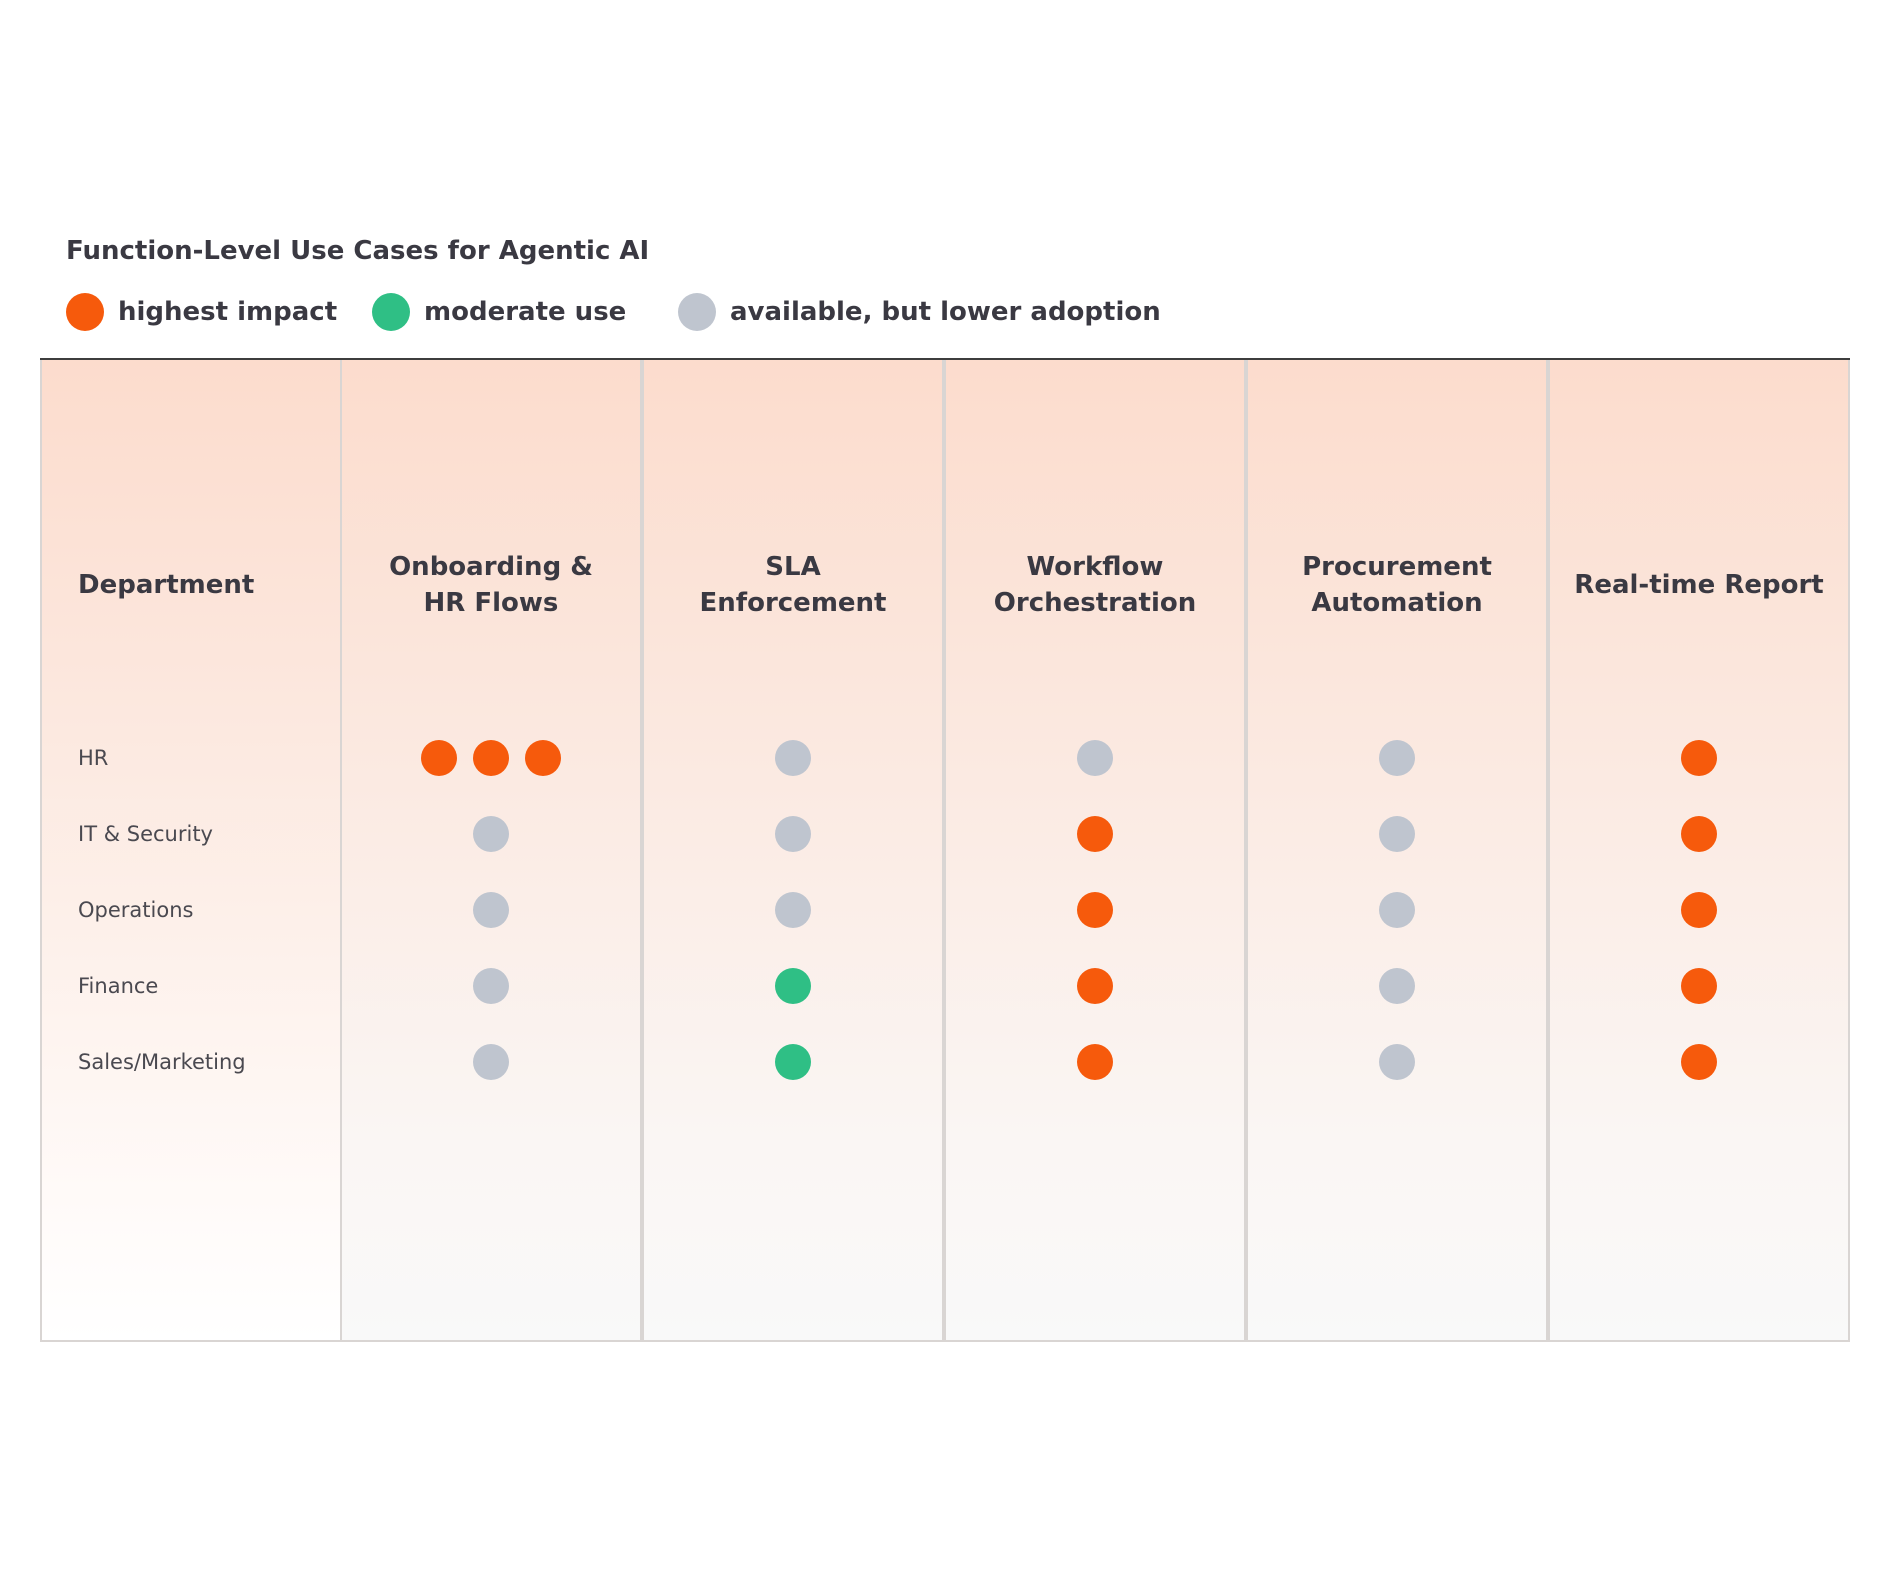 The image size is (1880, 1576). Describe the element at coordinates (162, 1062) in the screenshot. I see `row-label-sales-marketing: Sales/Marketing` at that location.